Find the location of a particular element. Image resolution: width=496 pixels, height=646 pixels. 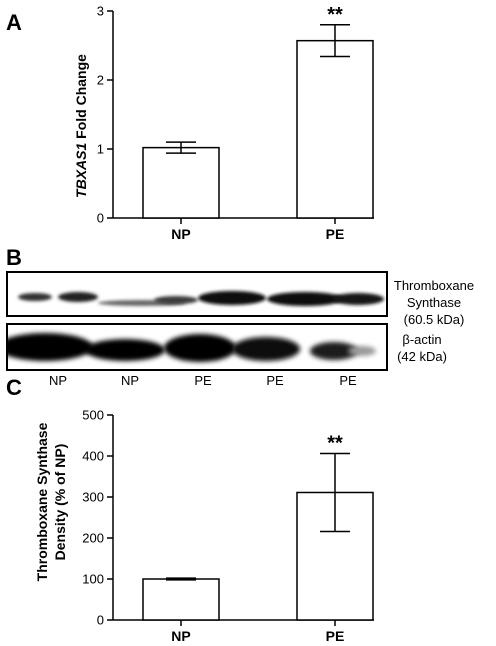

chart-c-ytick-label: 400 is located at coordinates (93, 456).